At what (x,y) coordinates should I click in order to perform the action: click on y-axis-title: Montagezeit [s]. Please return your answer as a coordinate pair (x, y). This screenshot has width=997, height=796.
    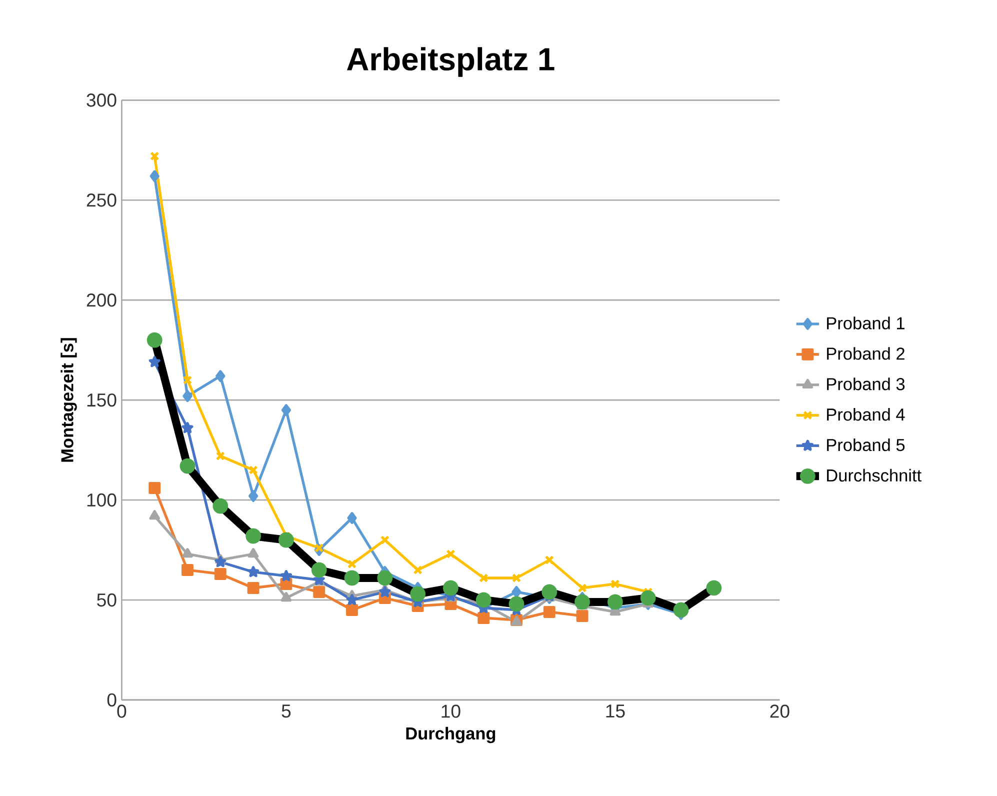
    Looking at the image, I should click on (68, 400).